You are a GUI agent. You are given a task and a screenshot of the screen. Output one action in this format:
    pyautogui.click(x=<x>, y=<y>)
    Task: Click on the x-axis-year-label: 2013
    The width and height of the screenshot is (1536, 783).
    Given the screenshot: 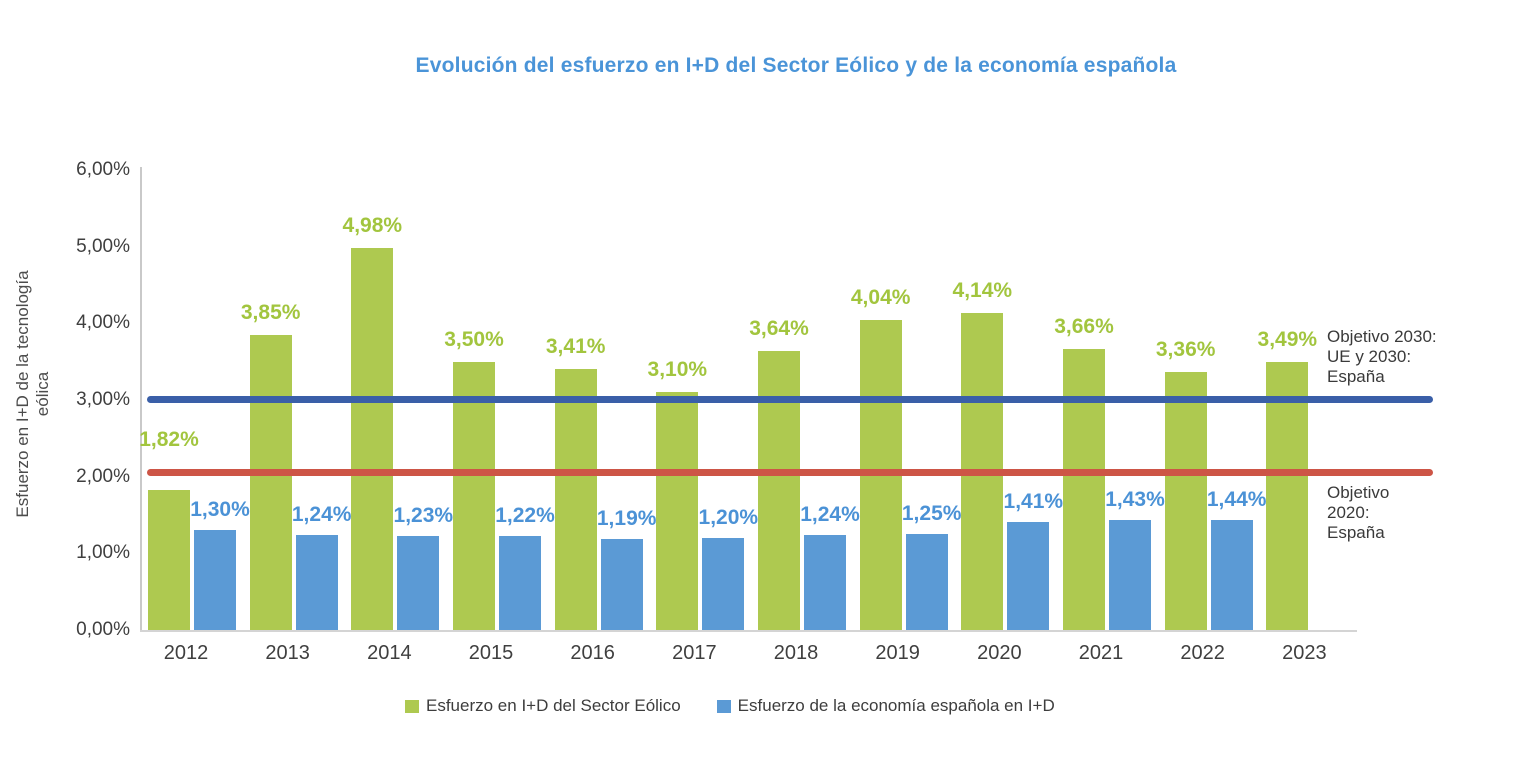 What is the action you would take?
    pyautogui.click(x=287, y=653)
    